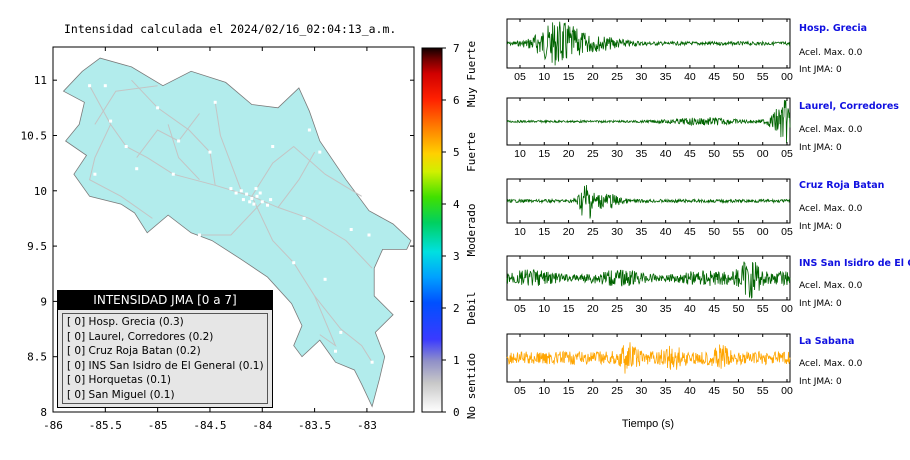 The width and height of the screenshot is (910, 460). What do you see at coordinates (140, 336) in the screenshot?
I see `legend-item: [ 0] Laurel, Corredores (0.2)` at bounding box center [140, 336].